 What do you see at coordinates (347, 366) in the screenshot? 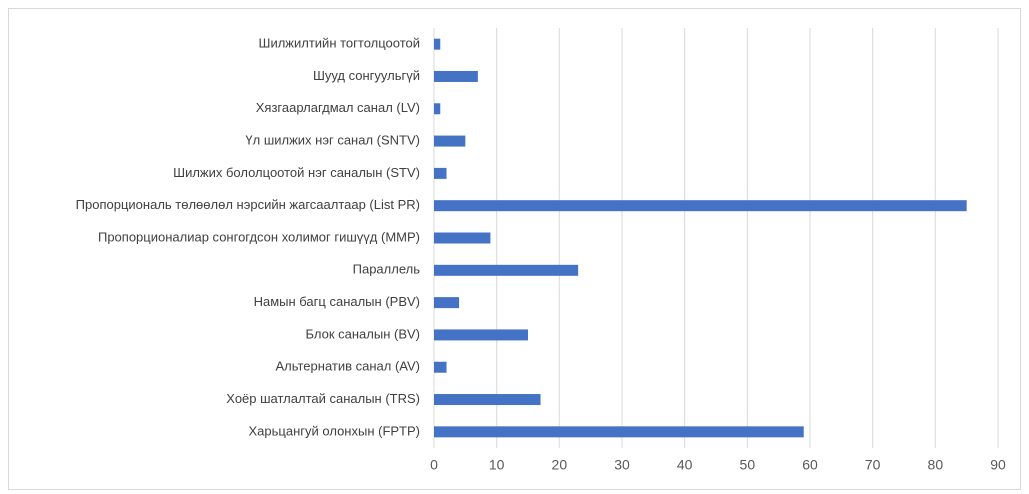
I see `y-tick-label: Альтернатив санал (AV)` at bounding box center [347, 366].